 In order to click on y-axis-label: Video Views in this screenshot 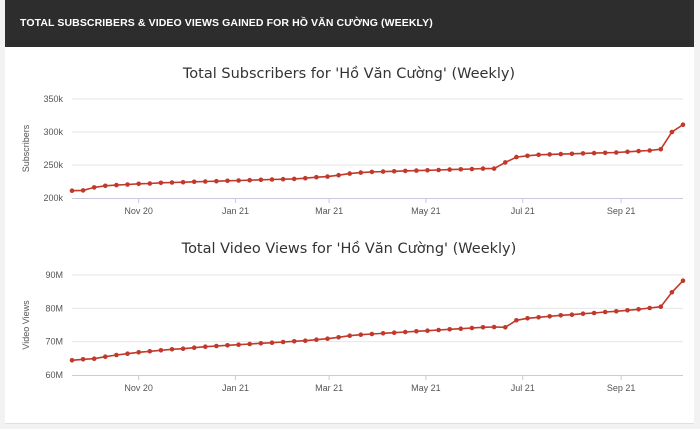, I will do `click(26, 325)`.